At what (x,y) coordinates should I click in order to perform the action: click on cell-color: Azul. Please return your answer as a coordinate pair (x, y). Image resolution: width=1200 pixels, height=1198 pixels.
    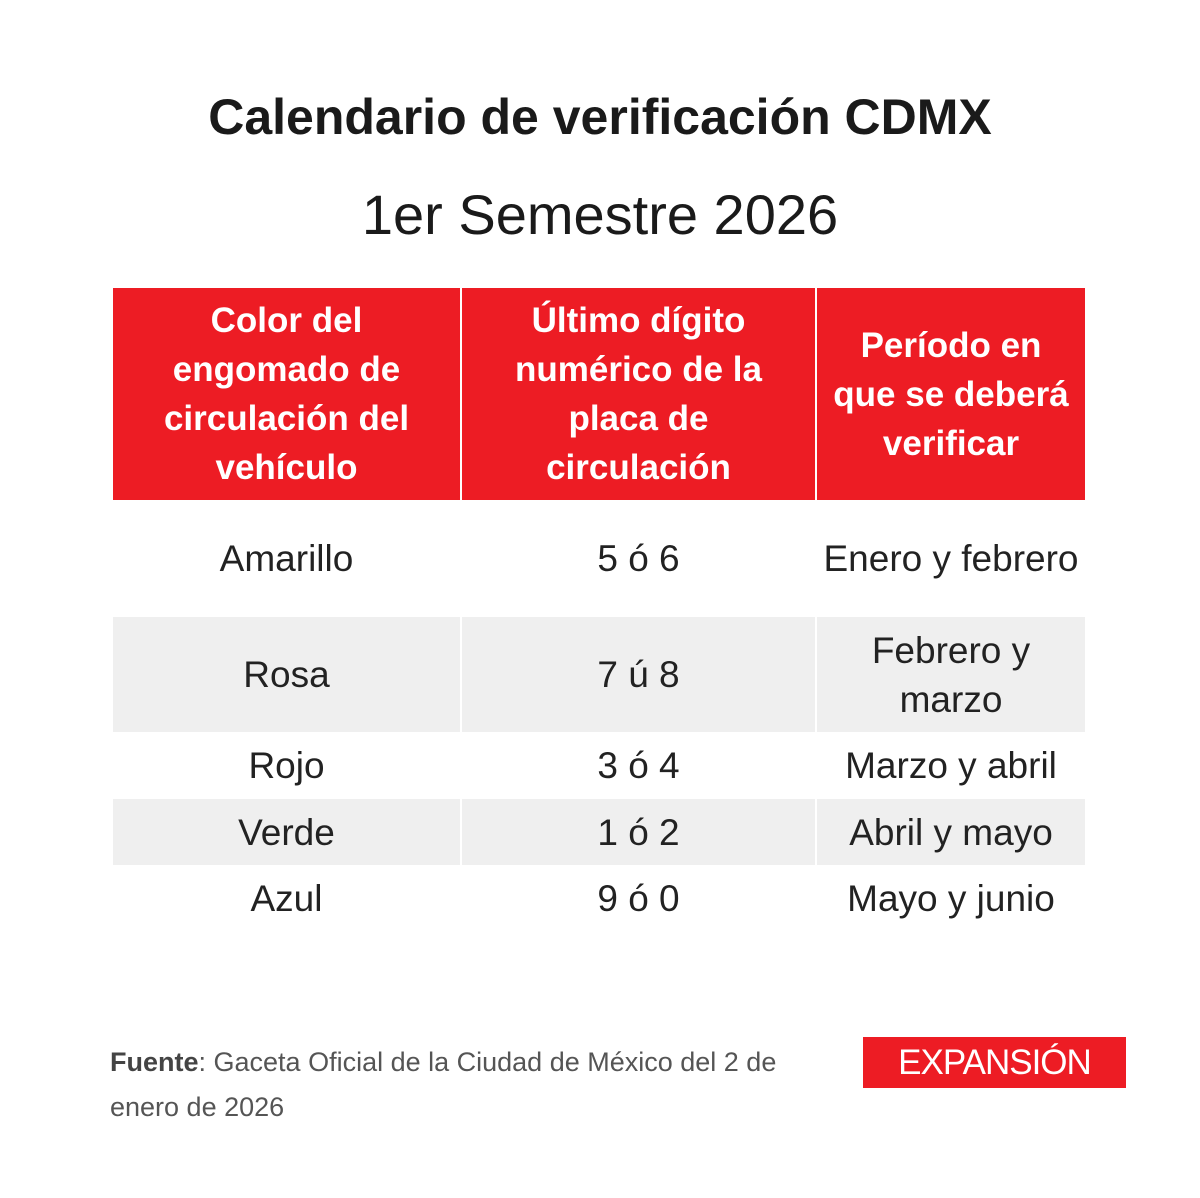
    Looking at the image, I should click on (287, 898).